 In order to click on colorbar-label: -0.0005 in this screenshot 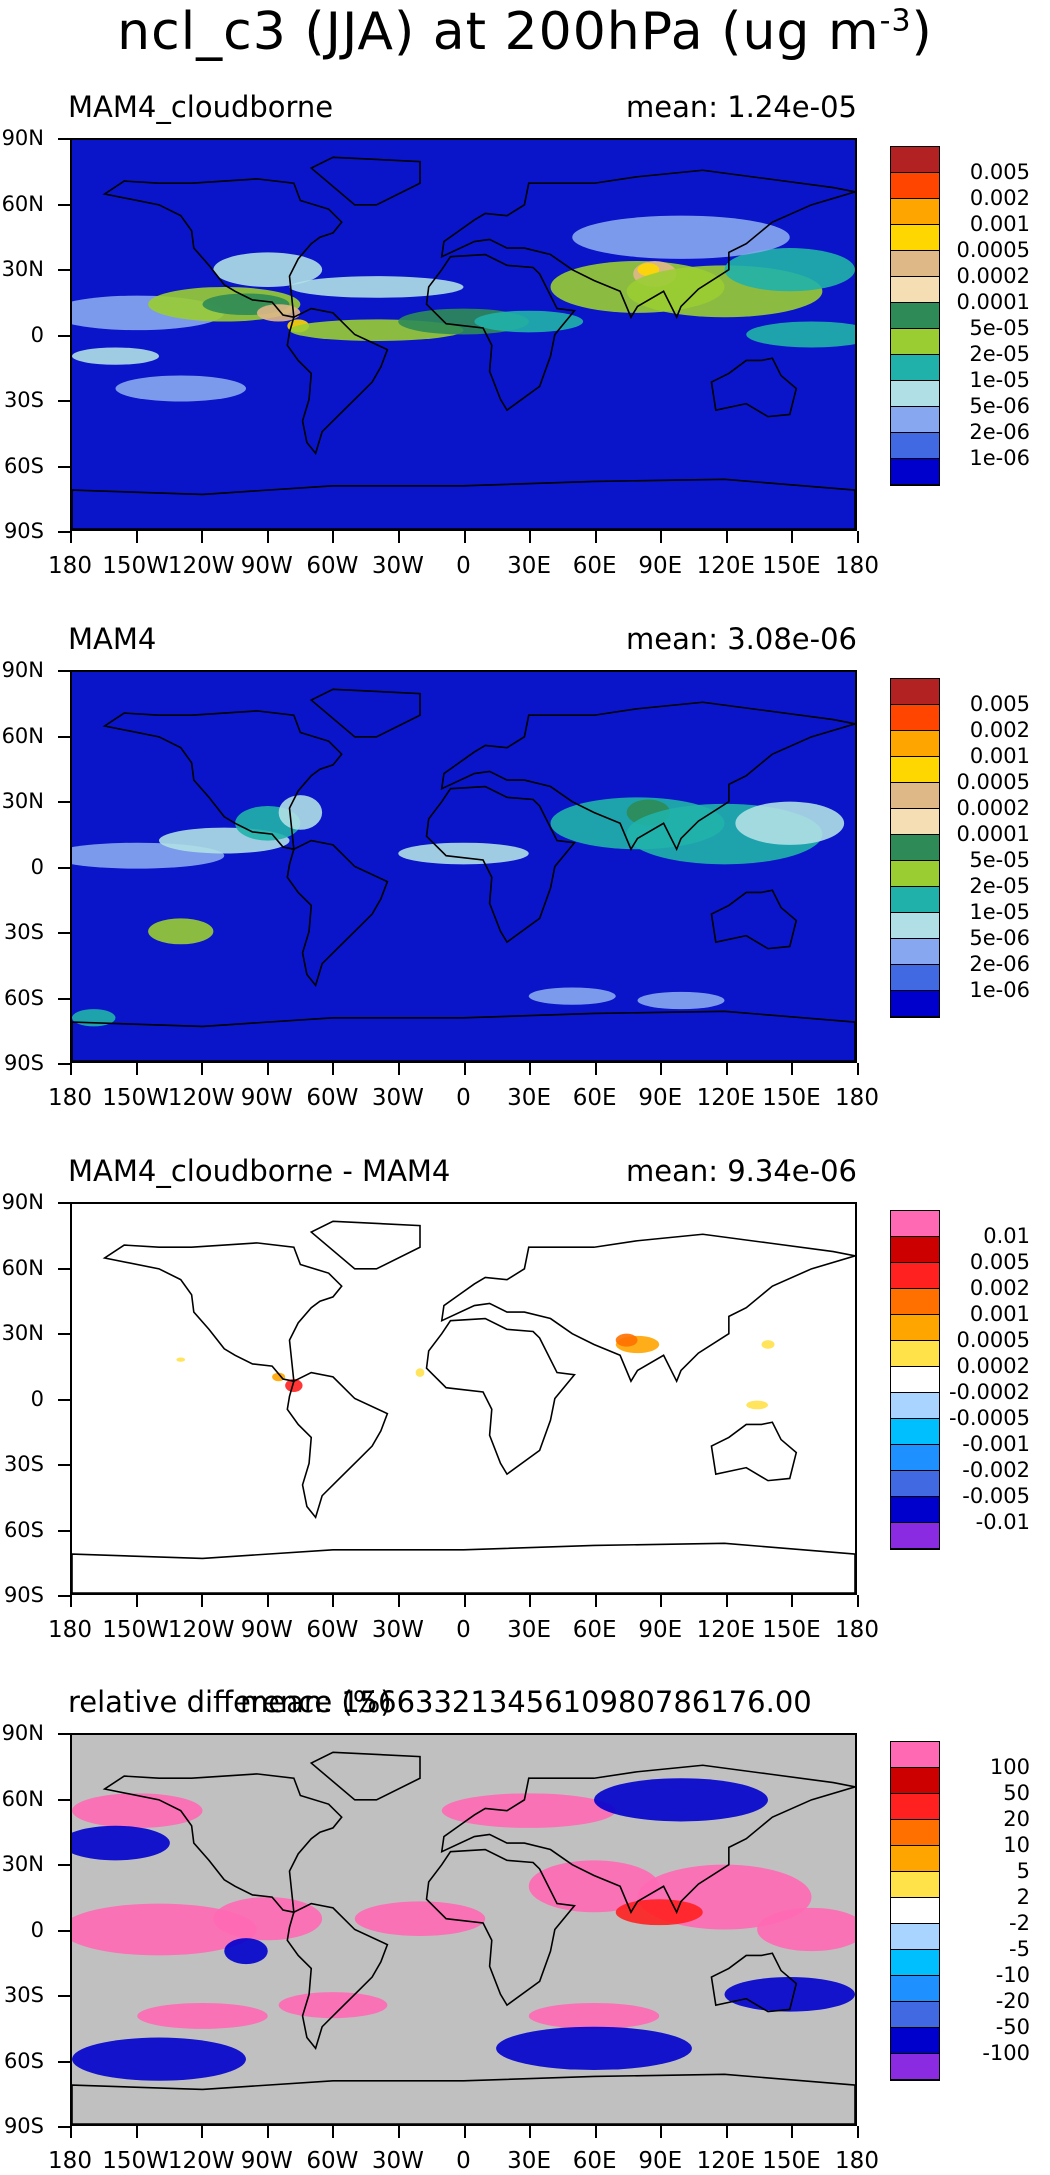, I will do `click(989, 1418)`.